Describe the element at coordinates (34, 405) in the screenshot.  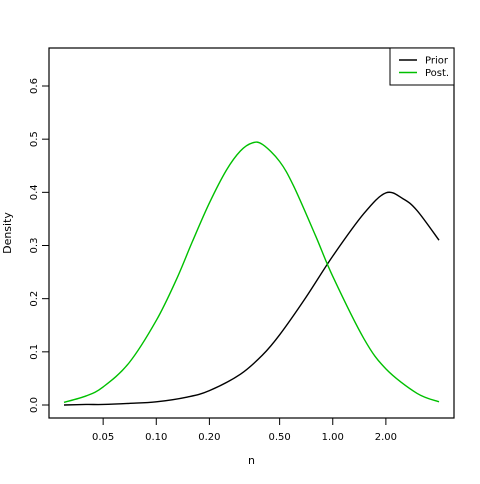
I see `y-tick-label: 0.0` at that location.